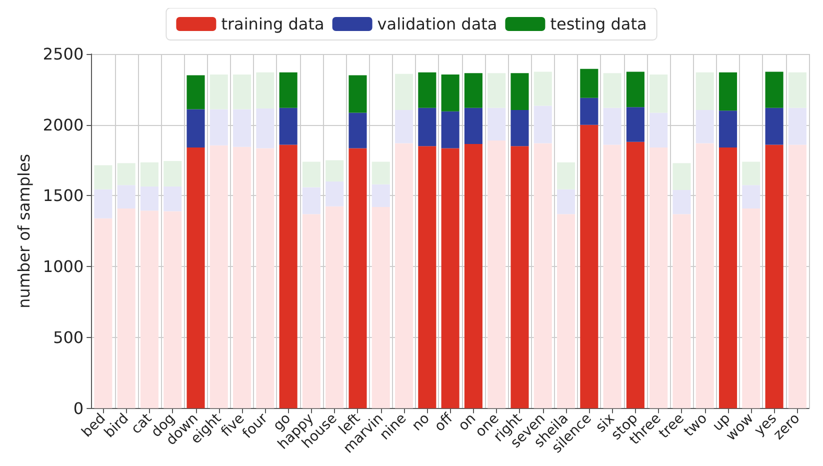  I want to click on y-tick-label: 1000, so click(63, 266).